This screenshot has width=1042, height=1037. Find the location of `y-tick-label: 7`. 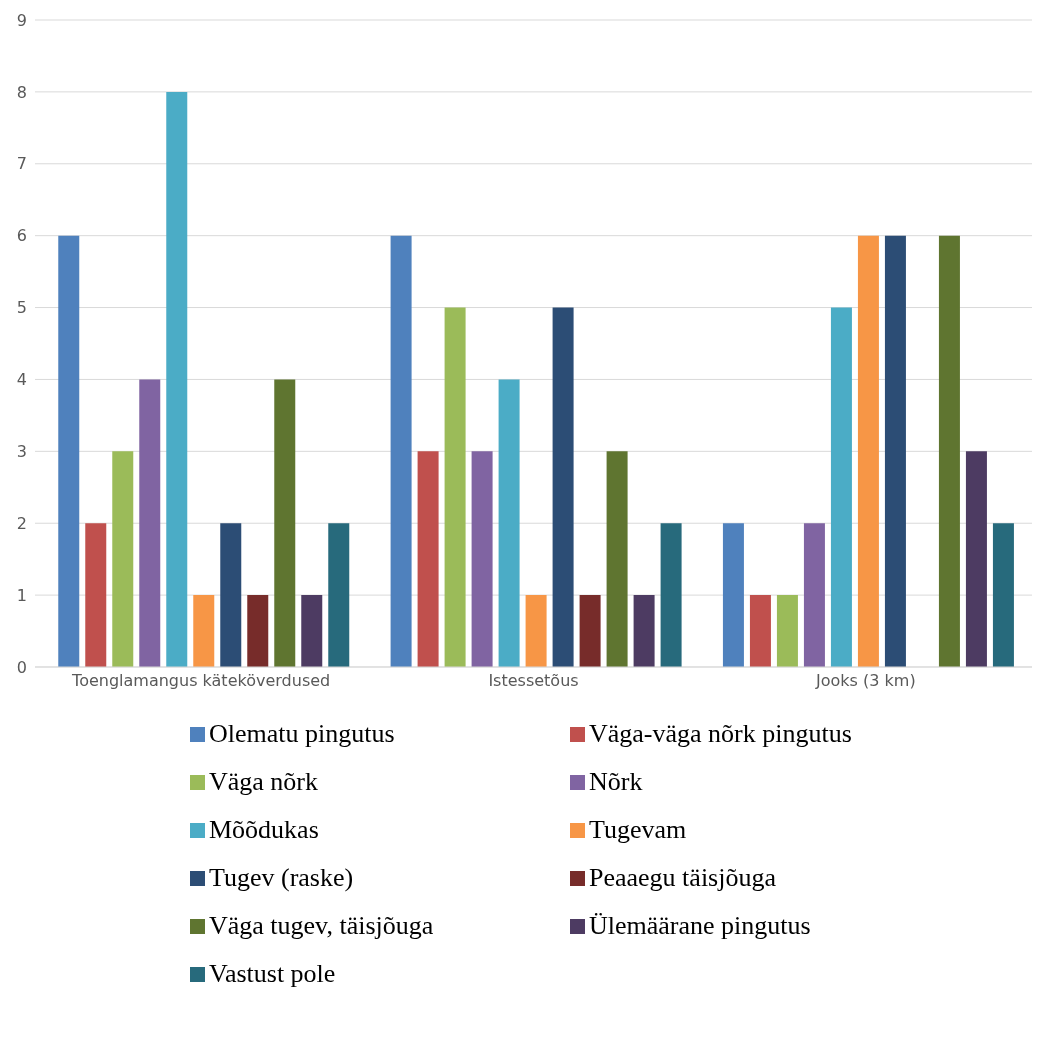

y-tick-label: 7 is located at coordinates (21, 164).